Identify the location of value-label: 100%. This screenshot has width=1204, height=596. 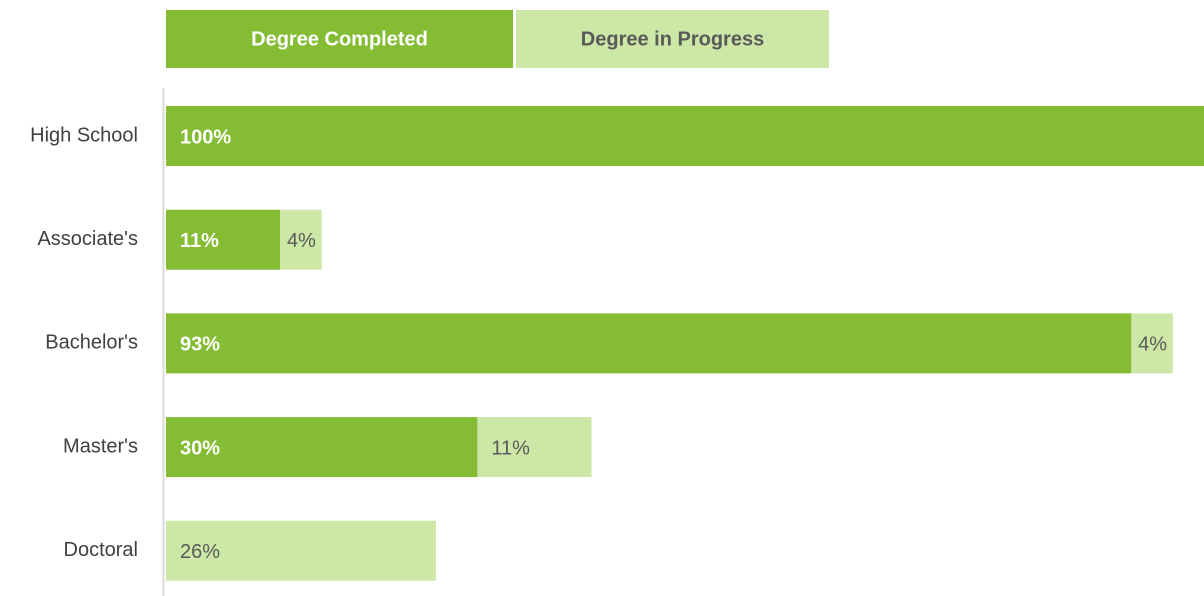
(205, 137).